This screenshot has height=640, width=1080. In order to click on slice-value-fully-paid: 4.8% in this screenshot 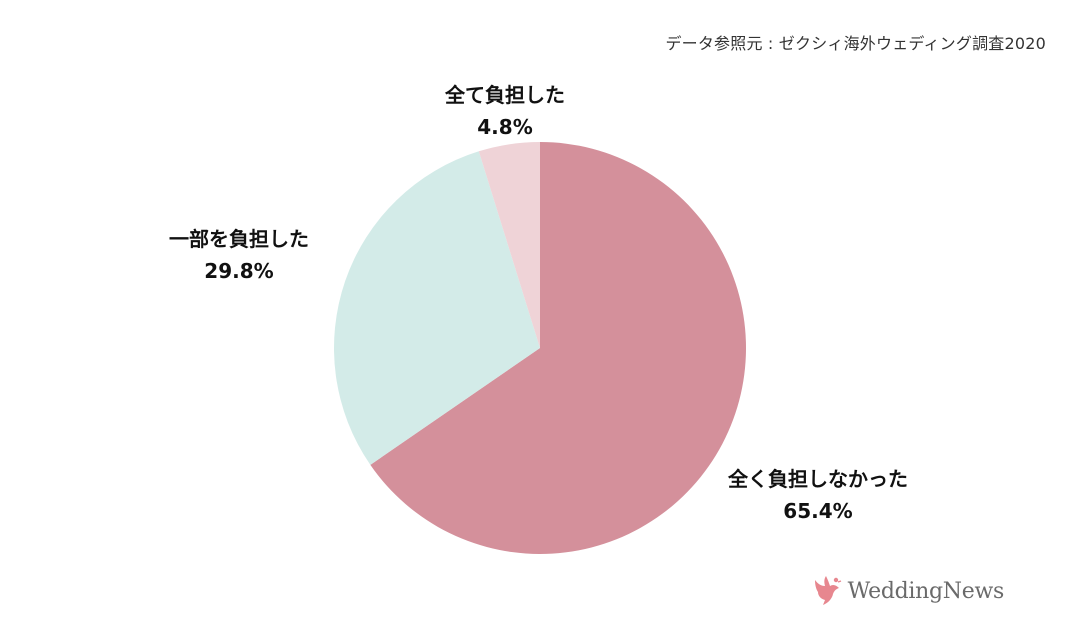, I will do `click(504, 127)`.